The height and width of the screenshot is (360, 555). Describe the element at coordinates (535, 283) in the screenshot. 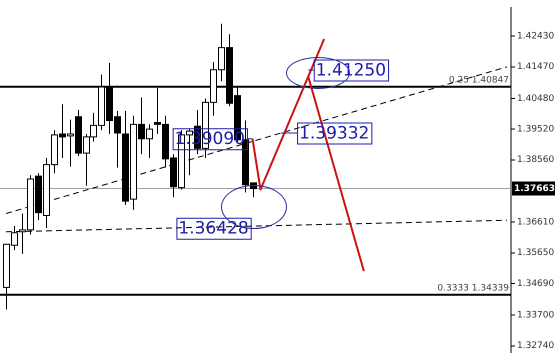

I see `y-tick-label: 1.34690` at that location.